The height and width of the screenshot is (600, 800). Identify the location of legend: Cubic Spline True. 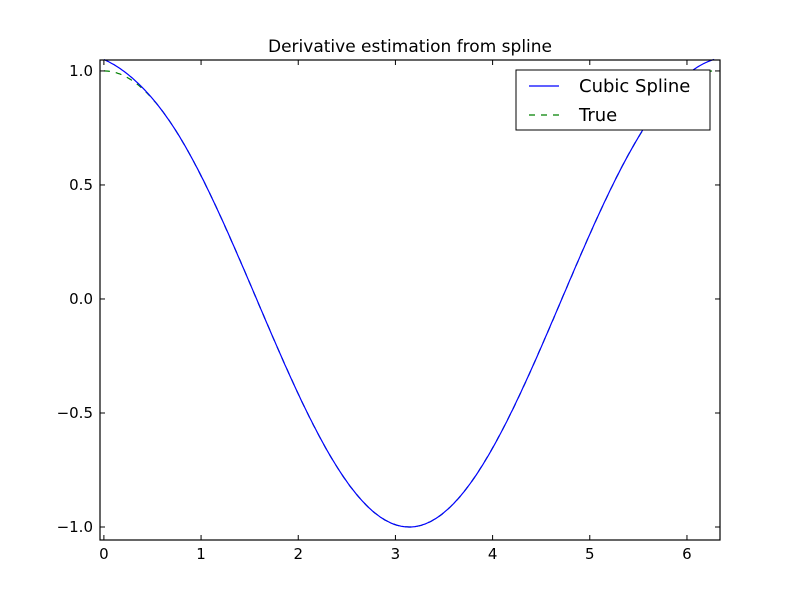
(613, 100).